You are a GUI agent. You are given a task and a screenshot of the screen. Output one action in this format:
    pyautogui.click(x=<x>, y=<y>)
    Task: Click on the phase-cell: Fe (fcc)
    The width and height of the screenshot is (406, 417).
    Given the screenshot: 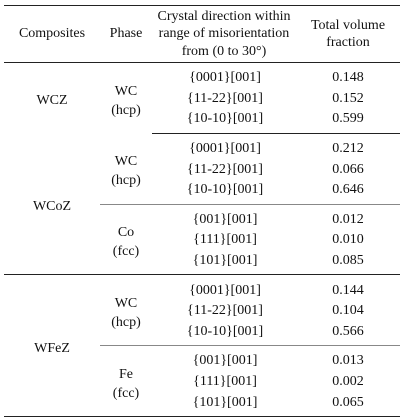 What is the action you would take?
    pyautogui.click(x=126, y=381)
    